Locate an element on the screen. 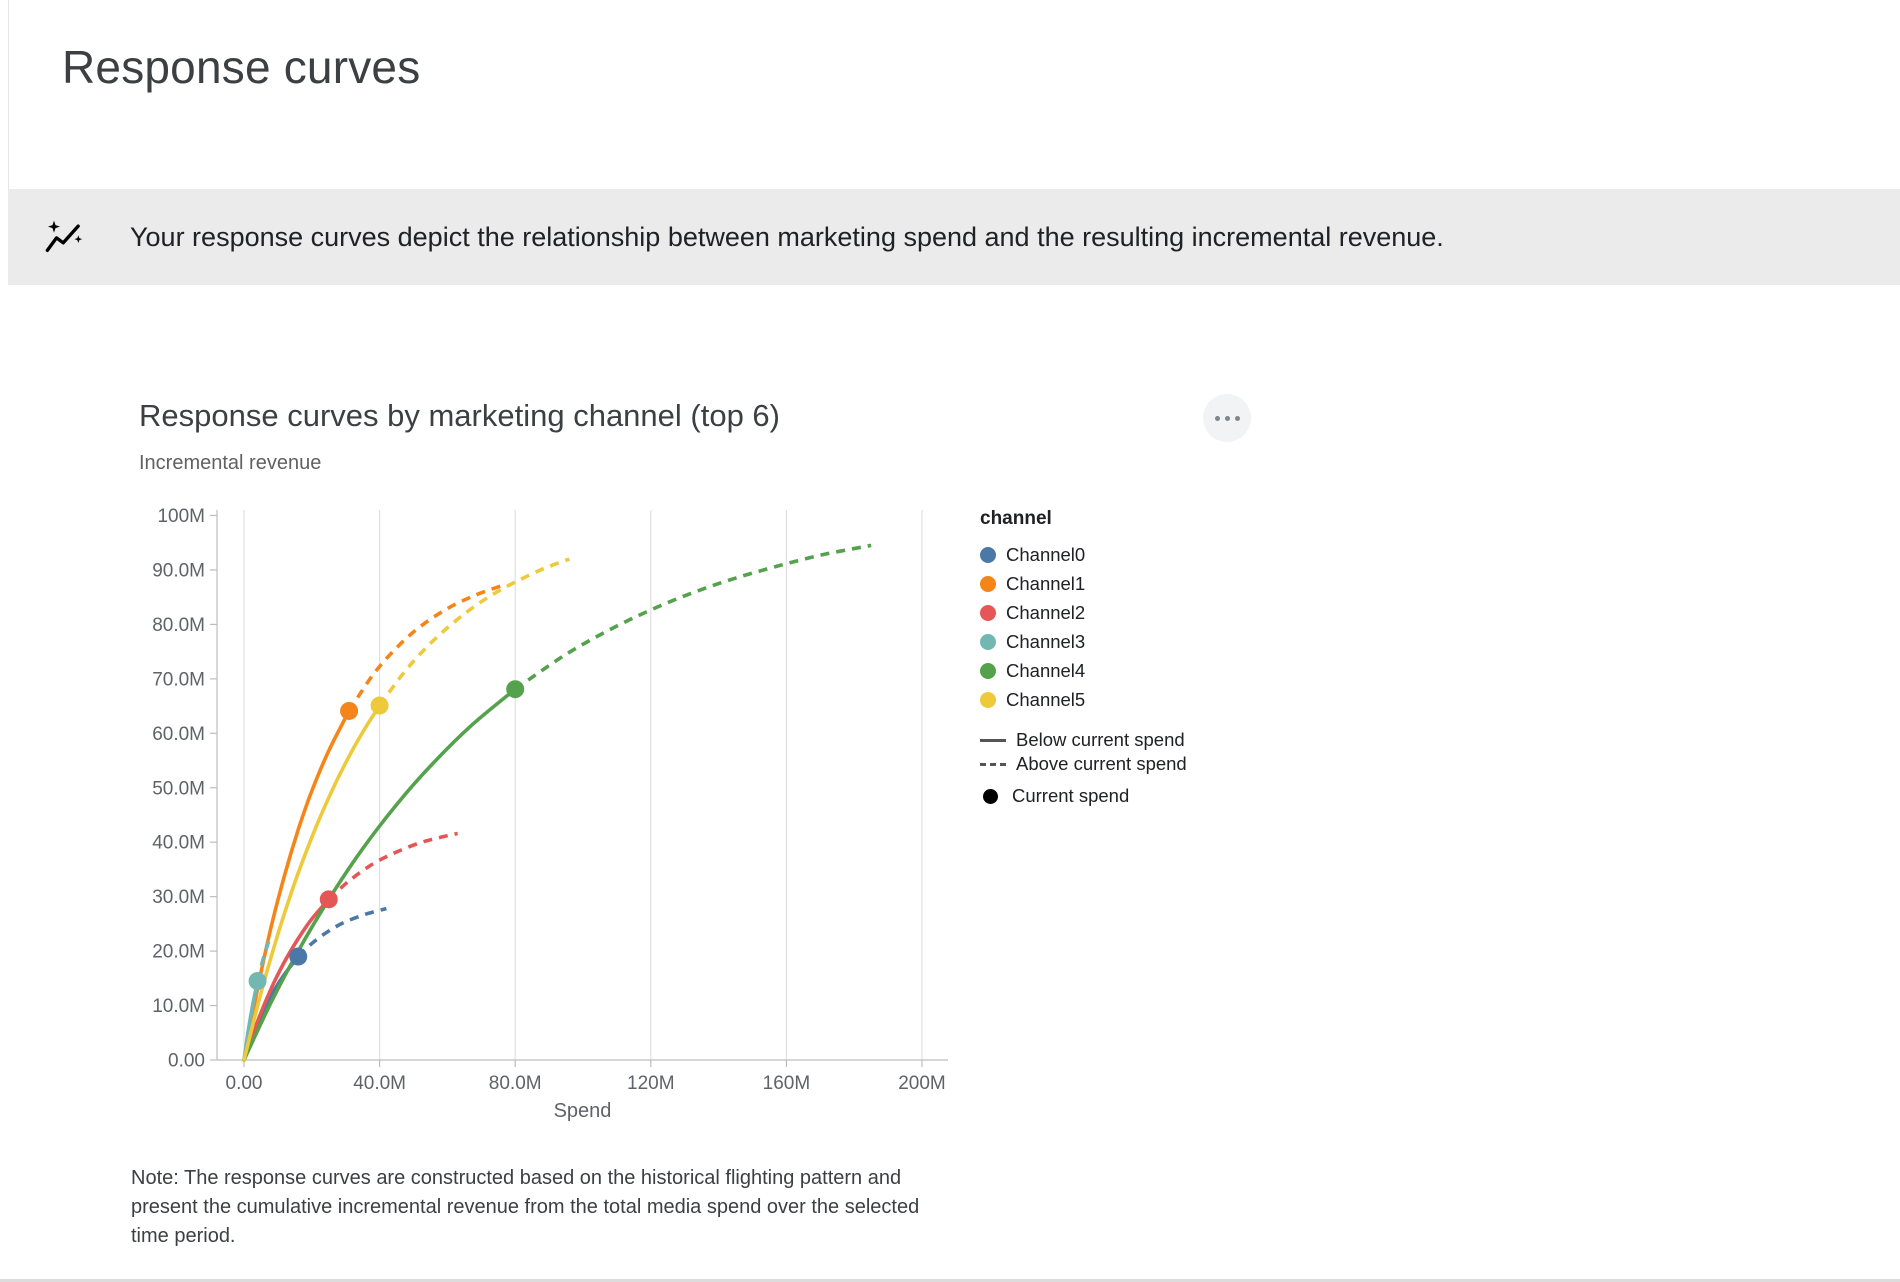  legend-item-channel4: Channel4 is located at coordinates (1135, 670).